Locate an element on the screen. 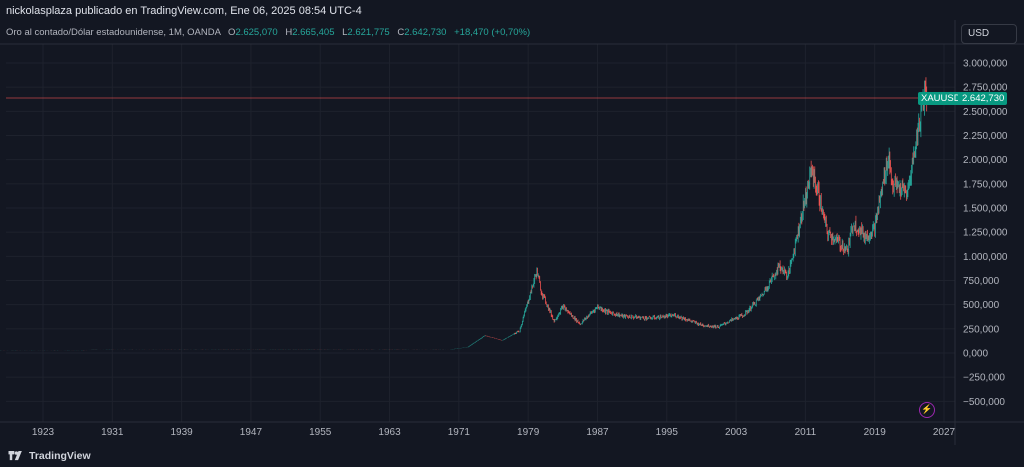 This screenshot has height=467, width=1024. x-tick-label: 2011 is located at coordinates (806, 432).